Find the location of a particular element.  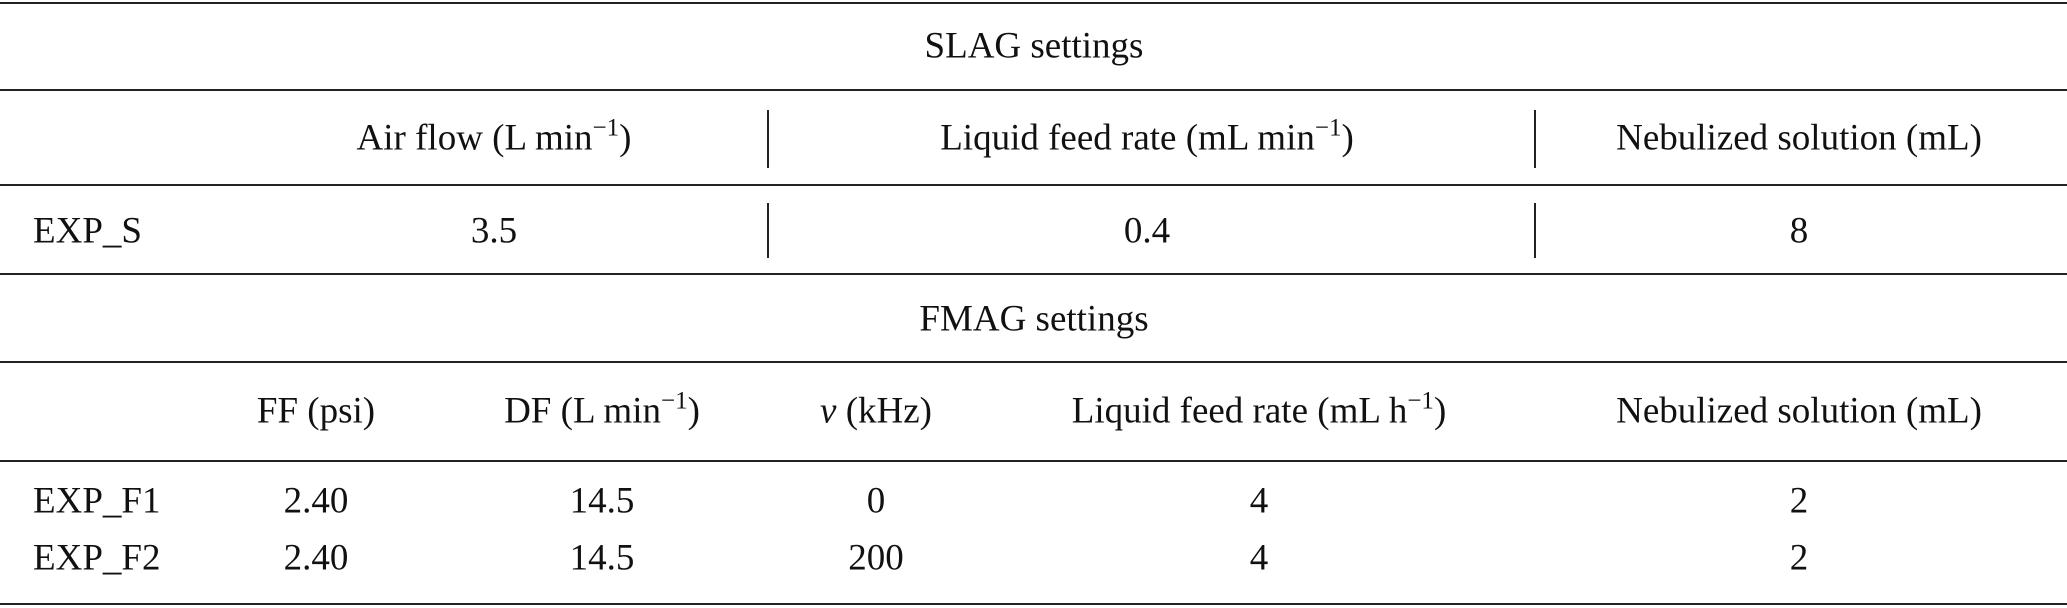

slag-header-liquid-feed: Liquid feed rate (mL min−1) is located at coordinates (1147, 137).